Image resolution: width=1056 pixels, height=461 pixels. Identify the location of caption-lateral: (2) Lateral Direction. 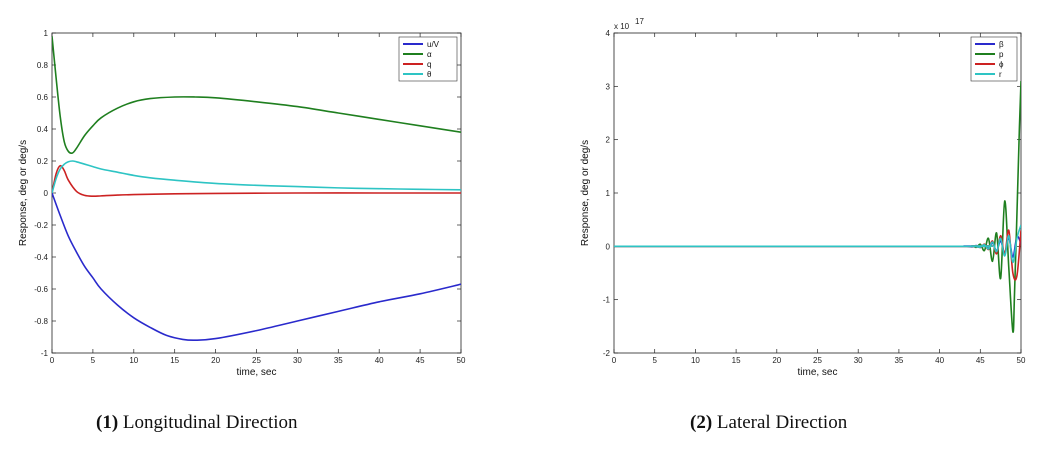
(768, 423).